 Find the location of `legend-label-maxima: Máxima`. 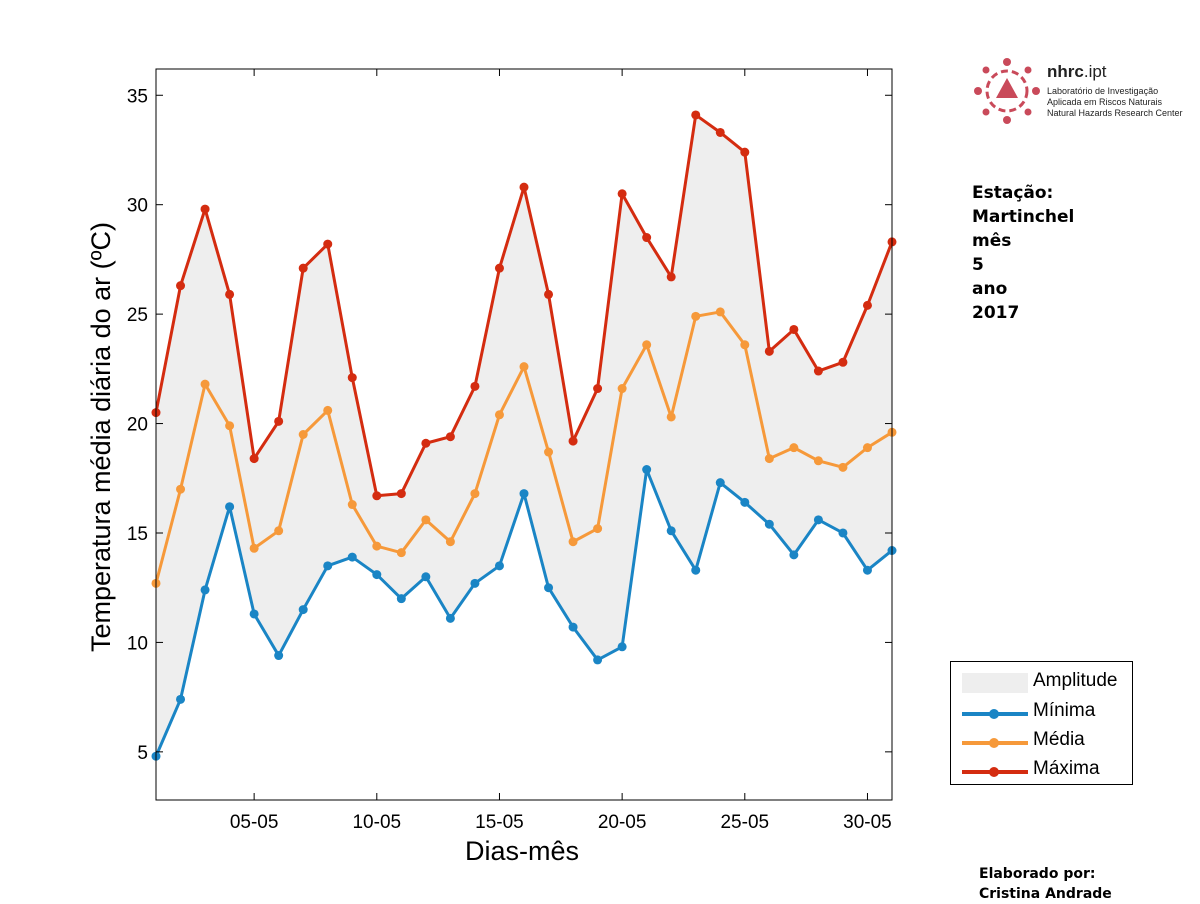

legend-label-maxima: Máxima is located at coordinates (1066, 768).